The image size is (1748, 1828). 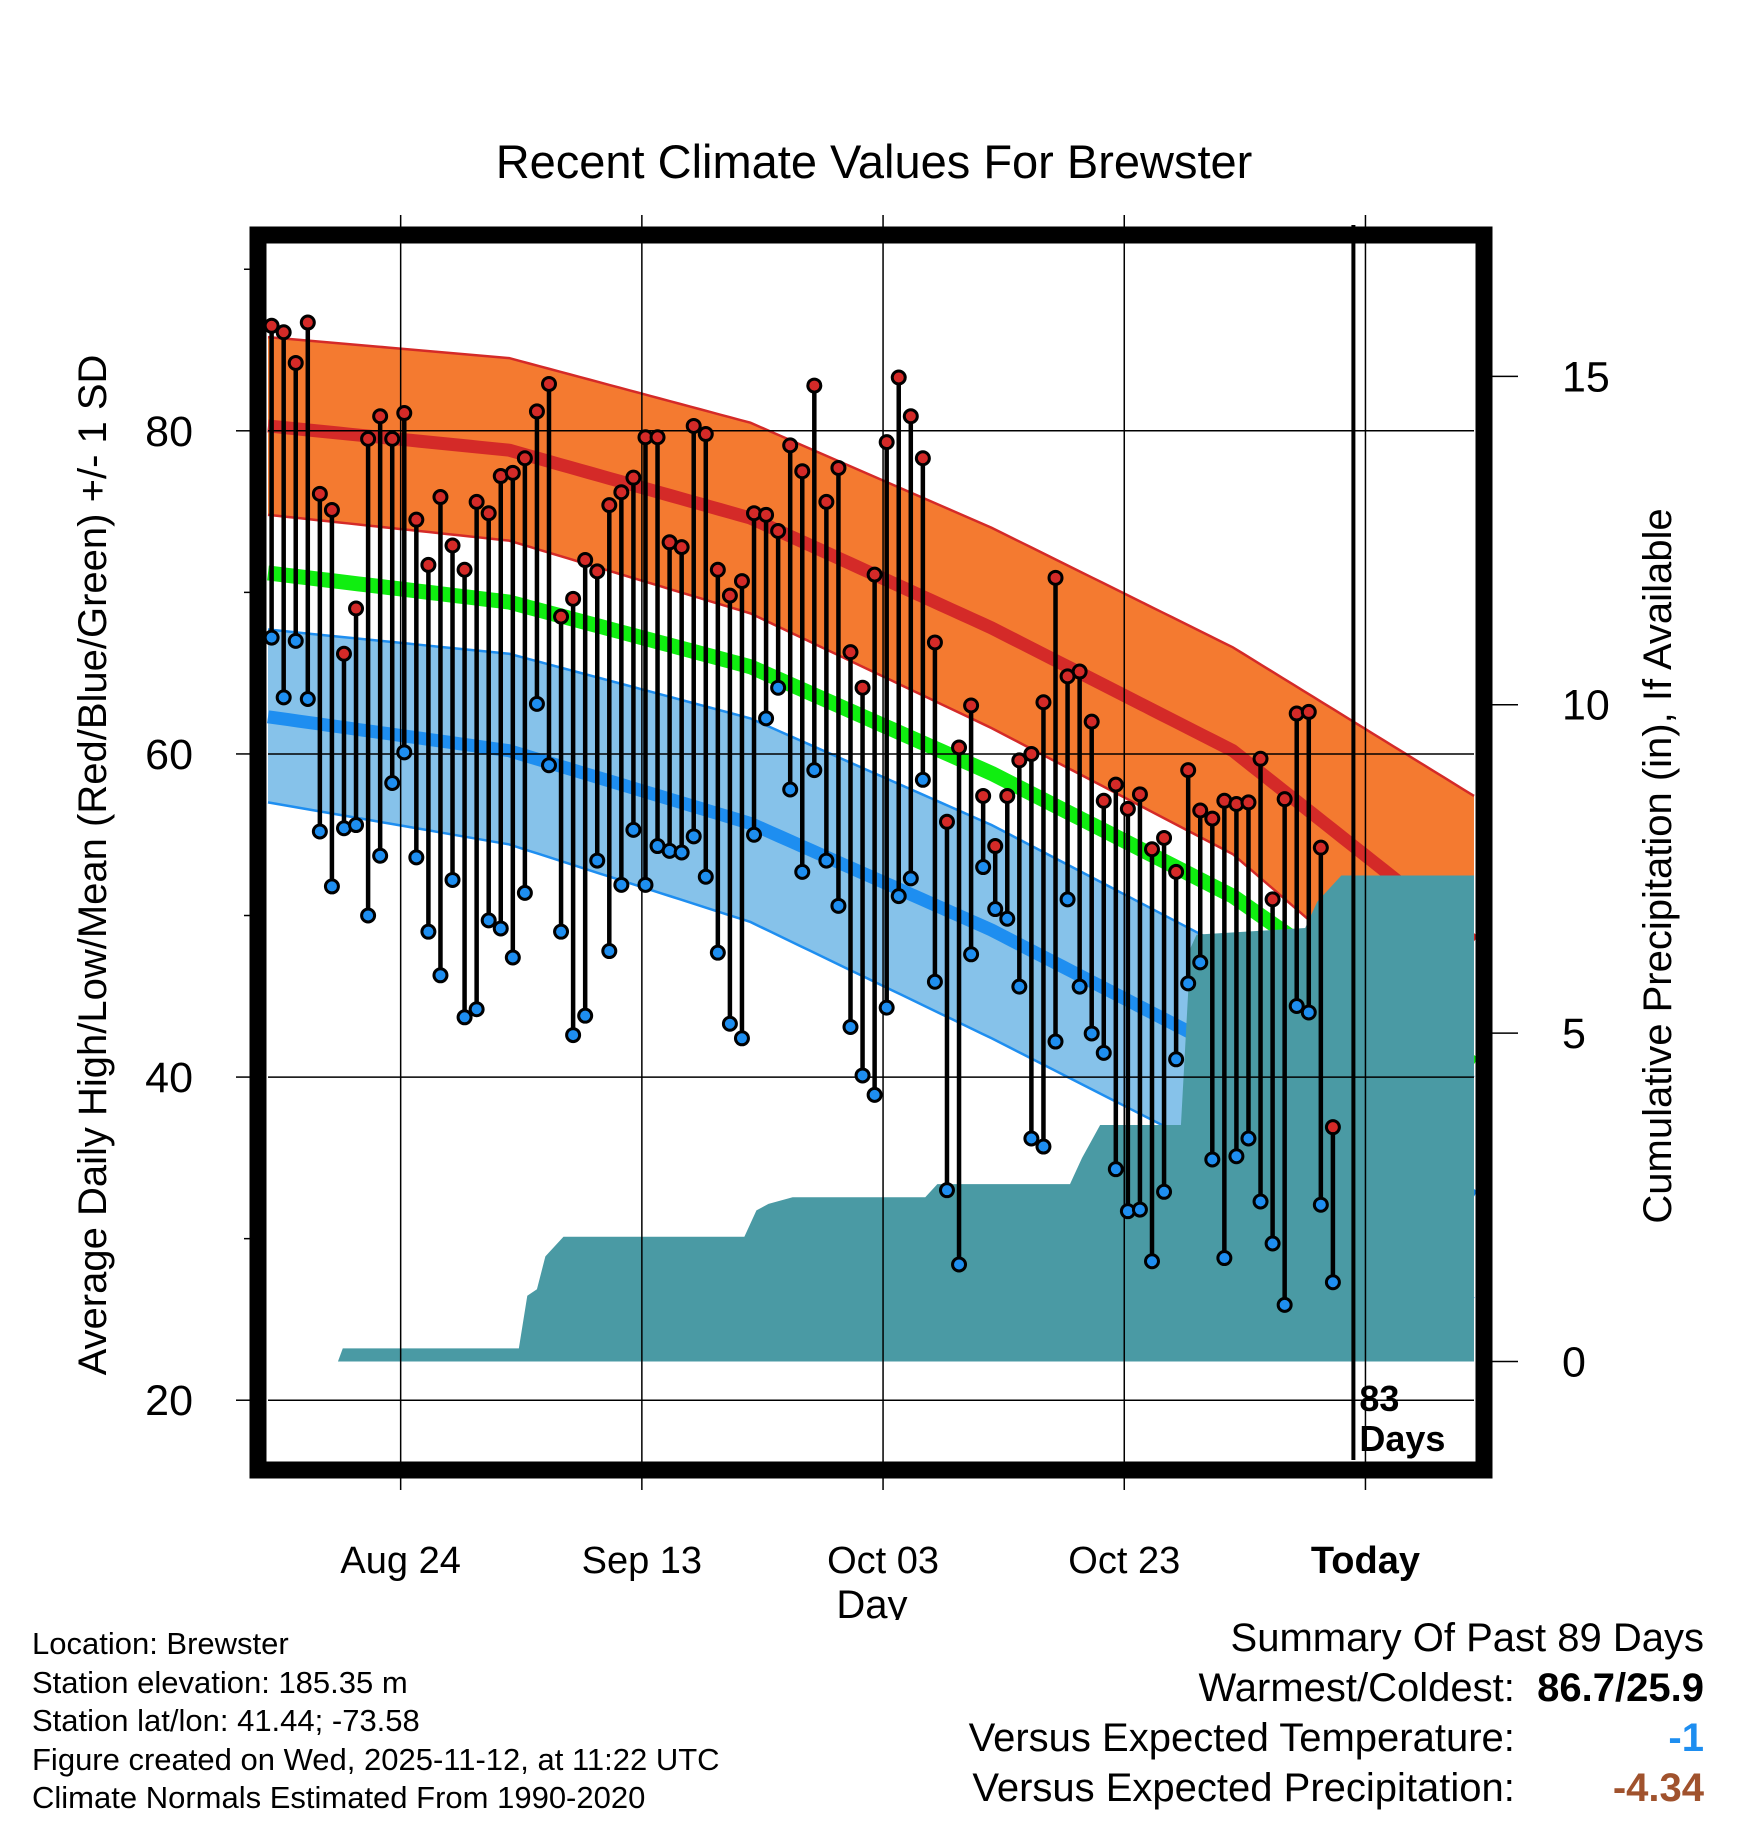 I want to click on warm-cold-row: Warmest/Coldest: 86.7/25.9, so click(x=1337, y=1688).